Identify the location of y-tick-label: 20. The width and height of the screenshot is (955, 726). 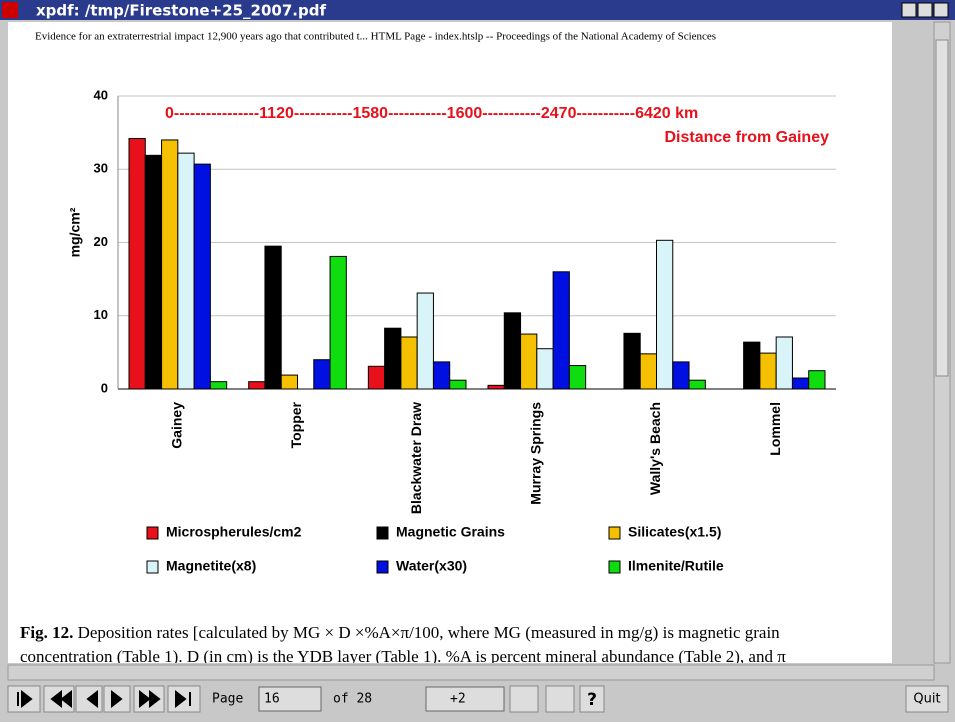
(101, 241).